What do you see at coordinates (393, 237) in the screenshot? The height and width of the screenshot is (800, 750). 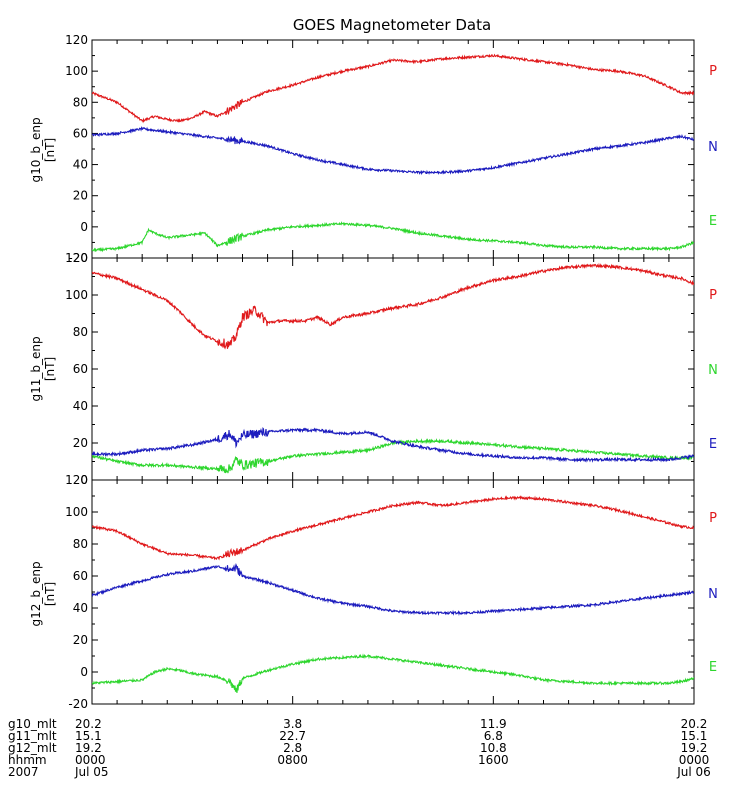 I see `panel-g10-series-e-line` at bounding box center [393, 237].